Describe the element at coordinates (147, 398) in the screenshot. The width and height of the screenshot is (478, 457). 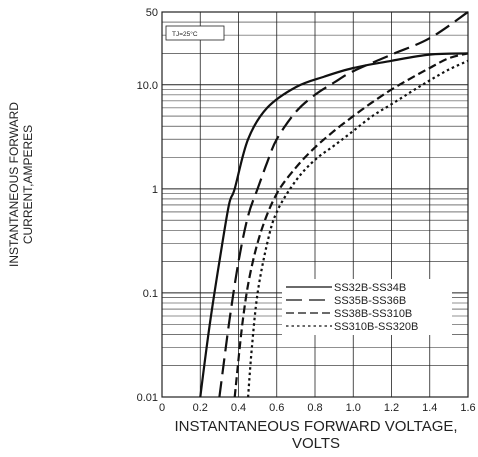
I see `y-tick-label: 0.01` at that location.